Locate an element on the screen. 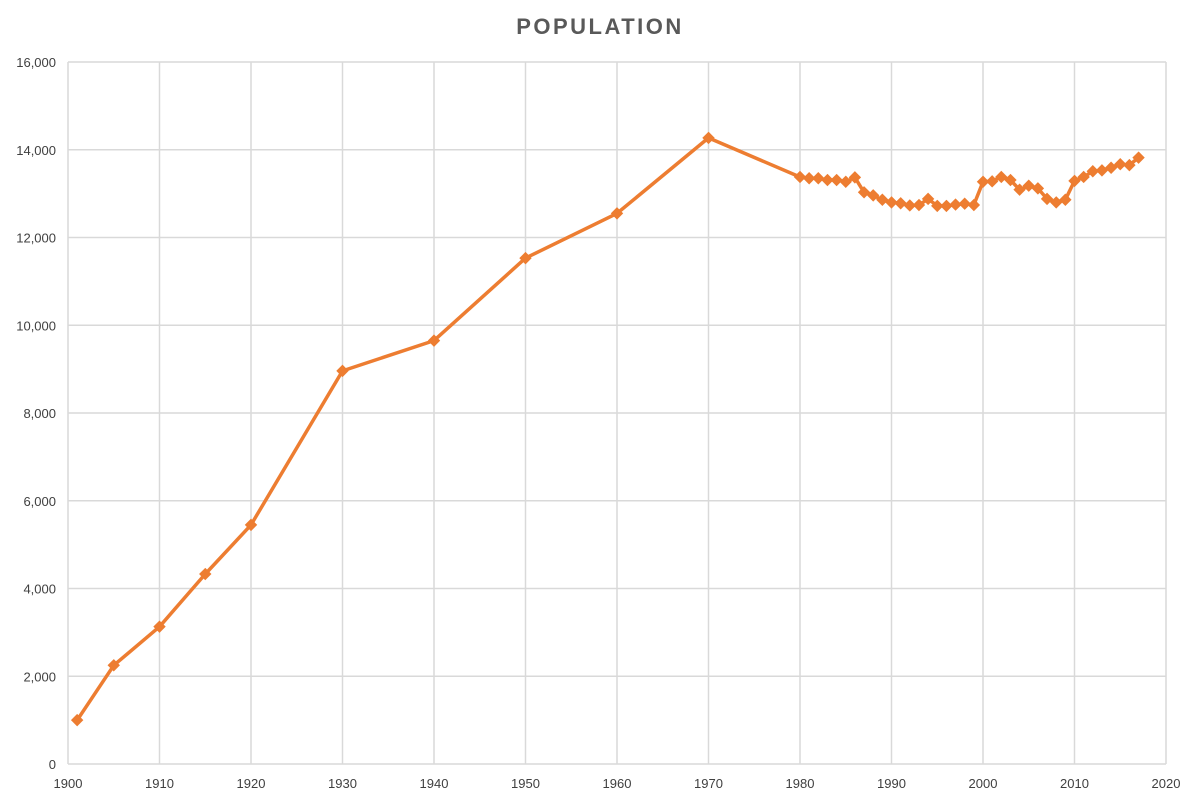 The height and width of the screenshot is (800, 1200). x-tick-label: 1920 is located at coordinates (251, 783).